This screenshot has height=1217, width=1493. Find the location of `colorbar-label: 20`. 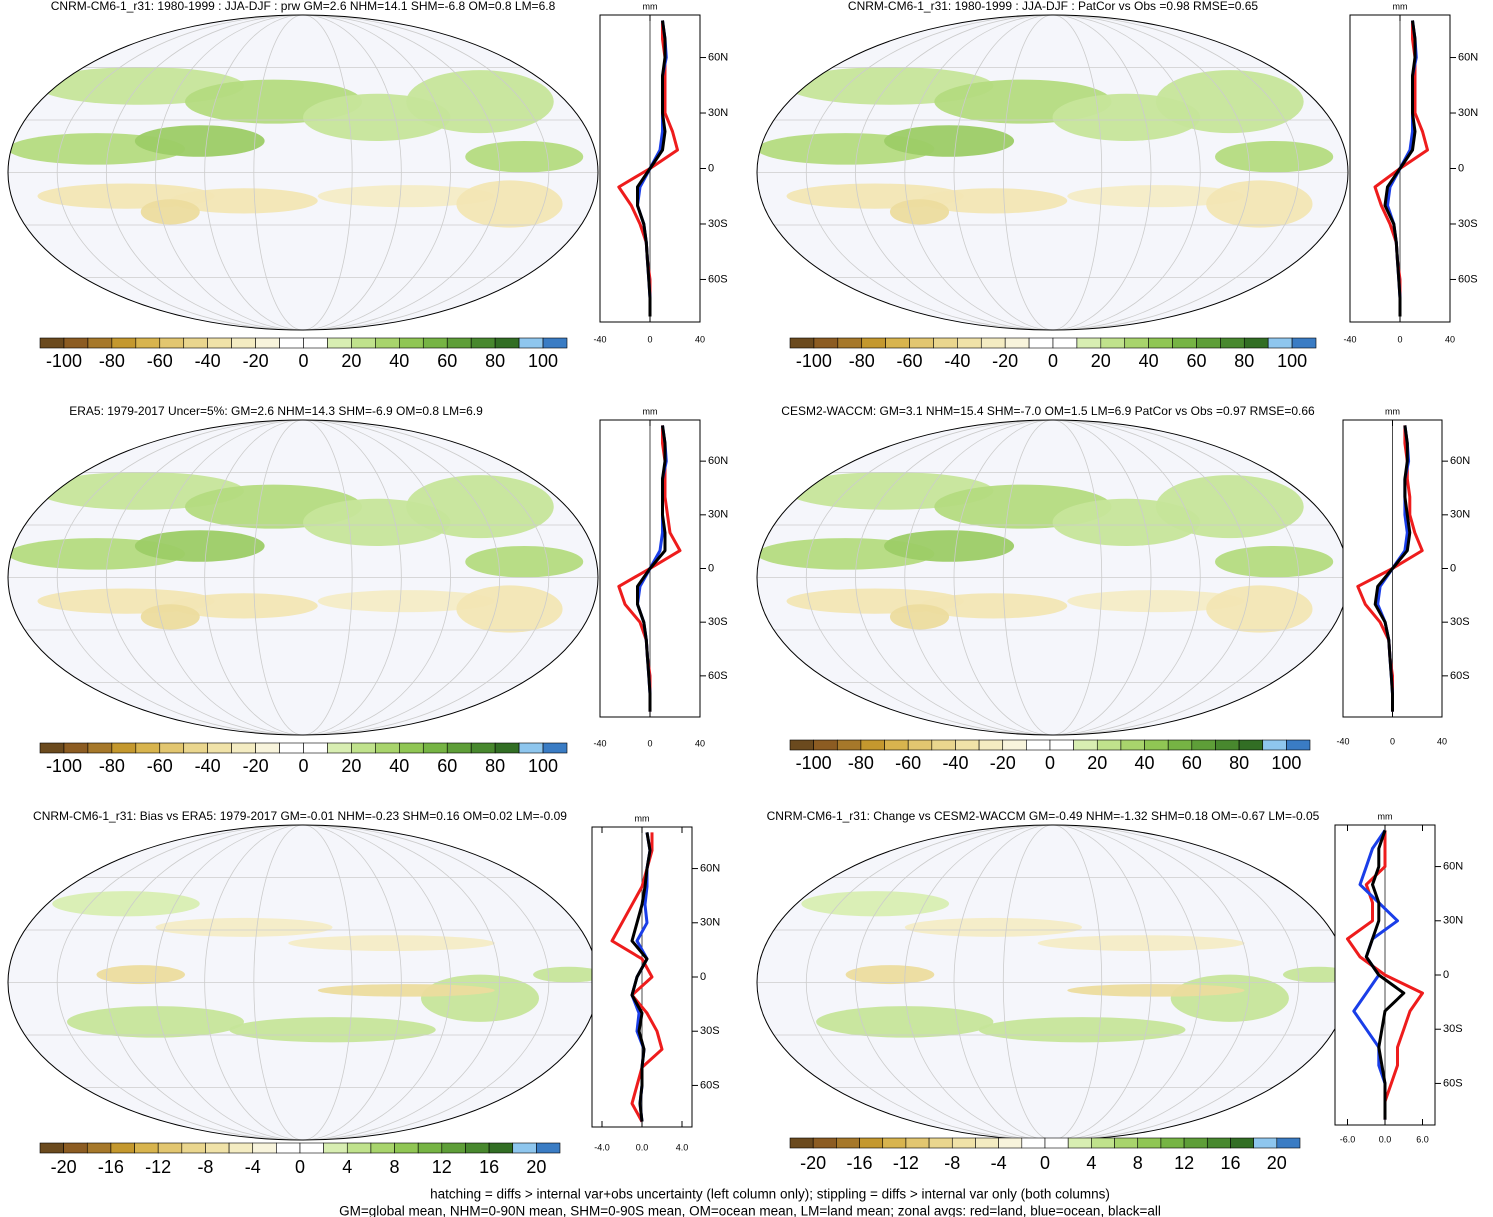

colorbar-label: 20 is located at coordinates (1277, 1163).